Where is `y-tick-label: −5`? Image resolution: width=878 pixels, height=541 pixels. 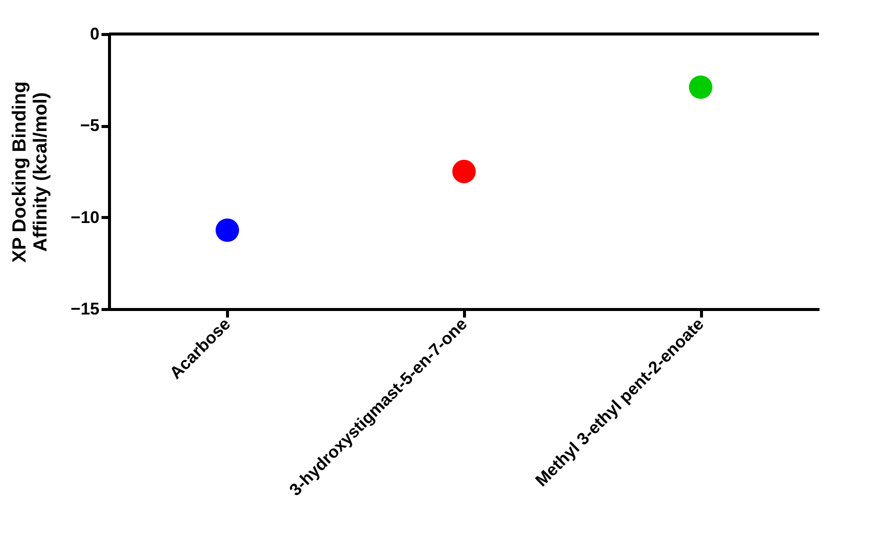
y-tick-label: −5 is located at coordinates (90, 126).